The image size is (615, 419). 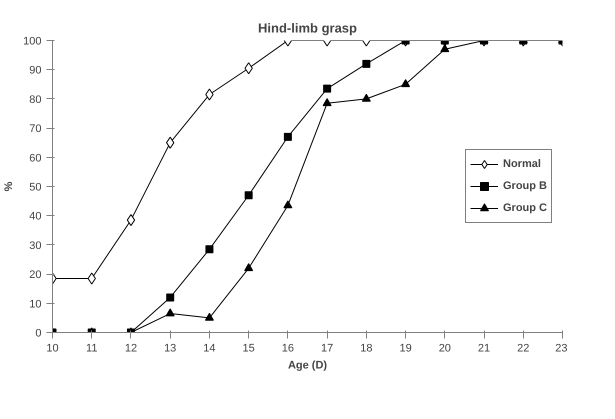 What do you see at coordinates (35, 216) in the screenshot?
I see `y-tick-label: 40` at bounding box center [35, 216].